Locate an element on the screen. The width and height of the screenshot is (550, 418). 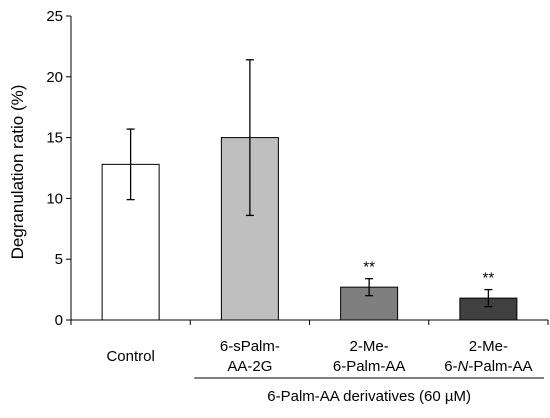
group-label: 6-Palm-AA derivatives (60 µM) is located at coordinates (369, 396).